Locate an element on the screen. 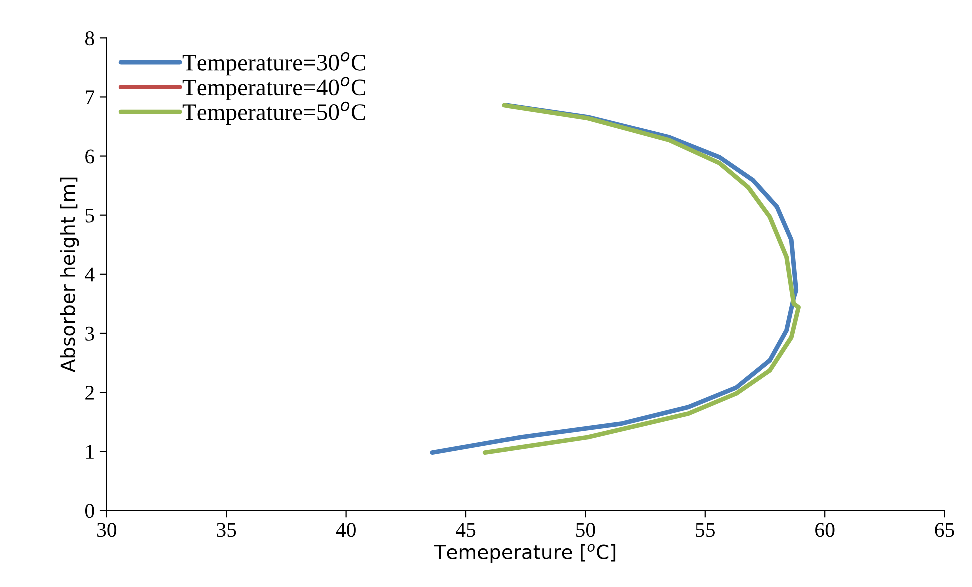  y-tick-label: 0 is located at coordinates (89, 511).